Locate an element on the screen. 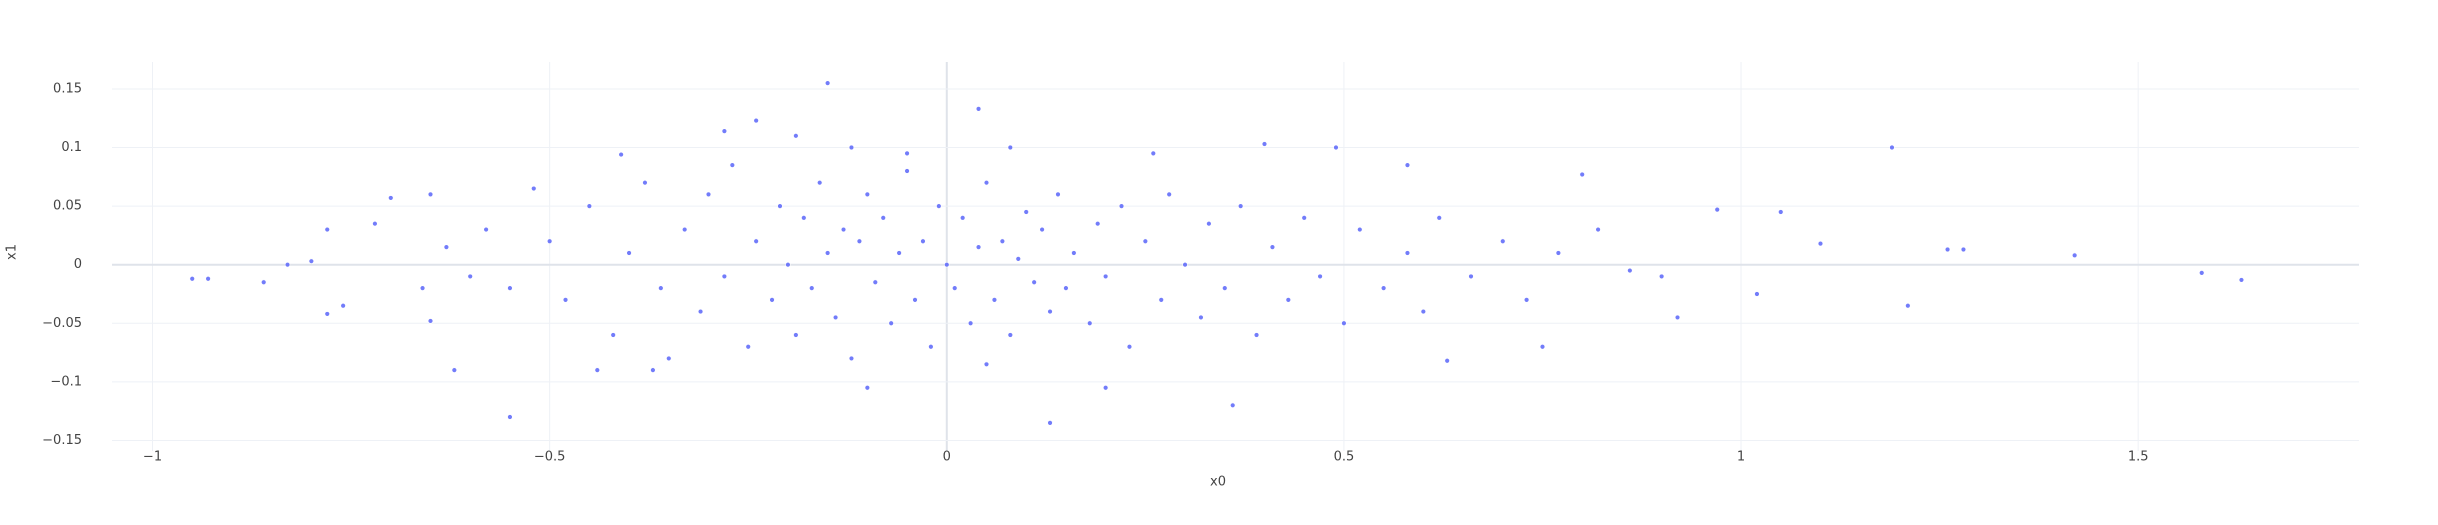 Image resolution: width=2438 pixels, height=525 pixels. y-tick-label: −0.1 is located at coordinates (66, 381).